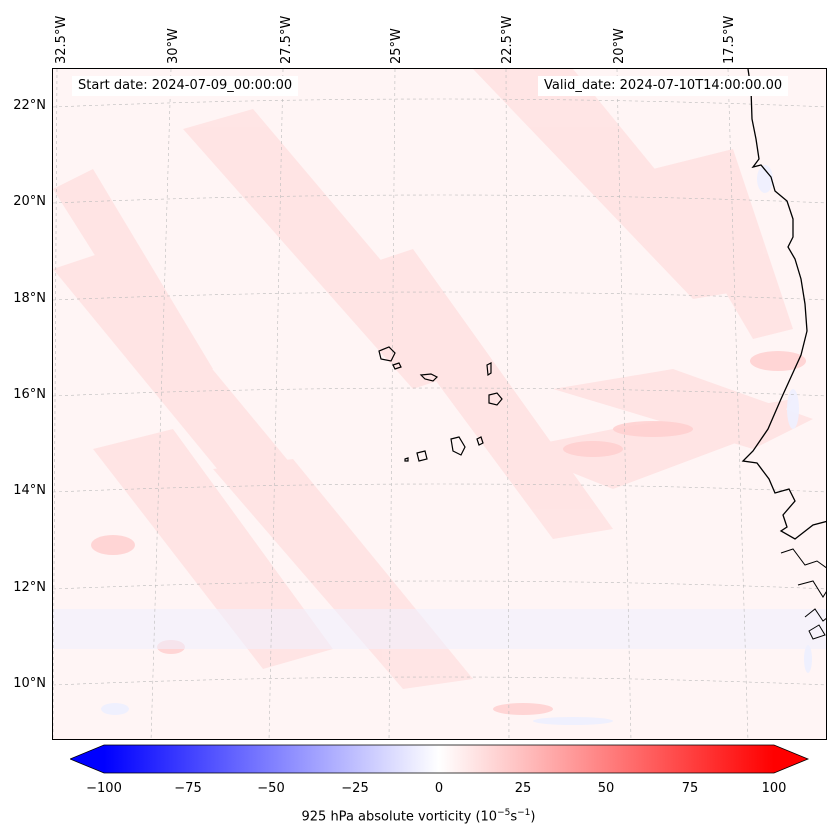  Describe the element at coordinates (29, 298) in the screenshot. I see `lat-label-18n: 18°N` at that location.